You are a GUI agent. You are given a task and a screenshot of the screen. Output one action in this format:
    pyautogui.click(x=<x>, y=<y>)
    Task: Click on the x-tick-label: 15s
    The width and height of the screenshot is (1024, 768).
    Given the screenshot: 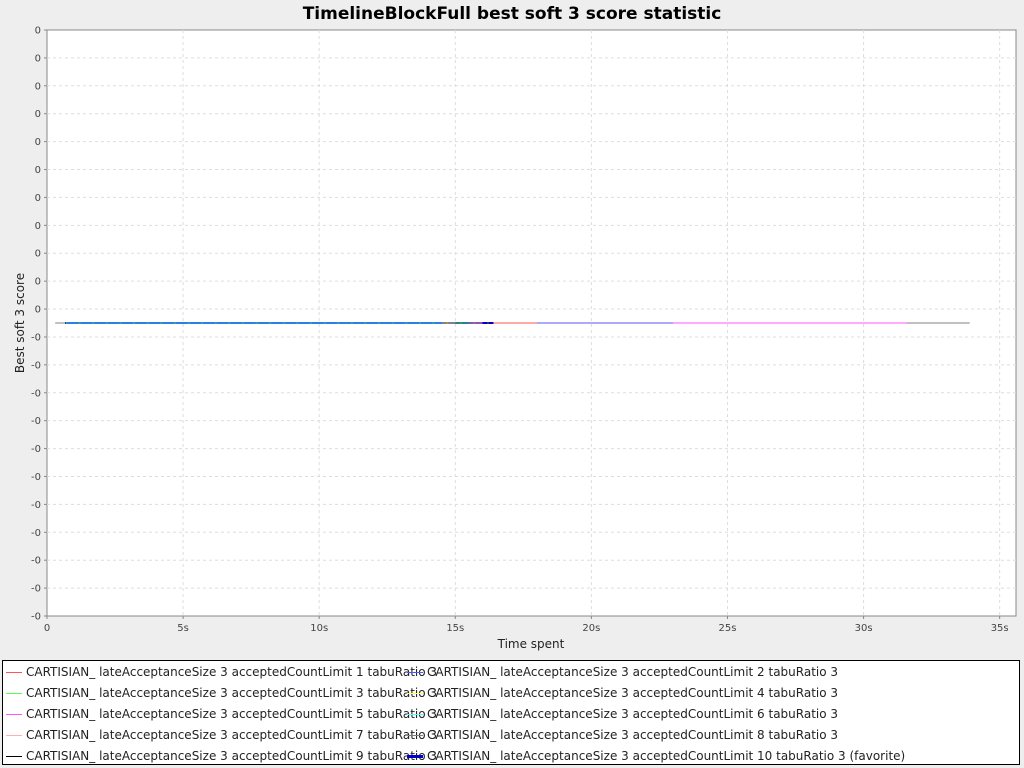 What is the action you would take?
    pyautogui.click(x=455, y=628)
    